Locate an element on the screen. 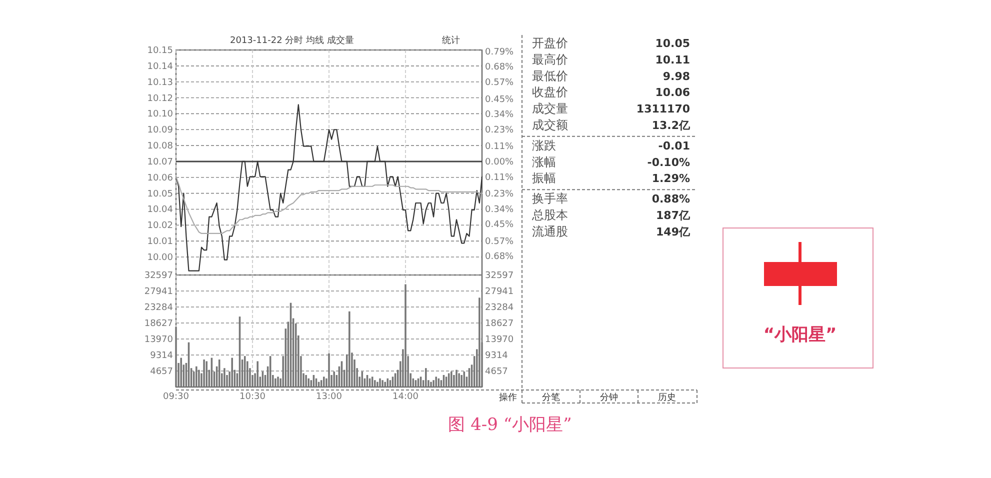  category-label: 涨跌 is located at coordinates (544, 145).